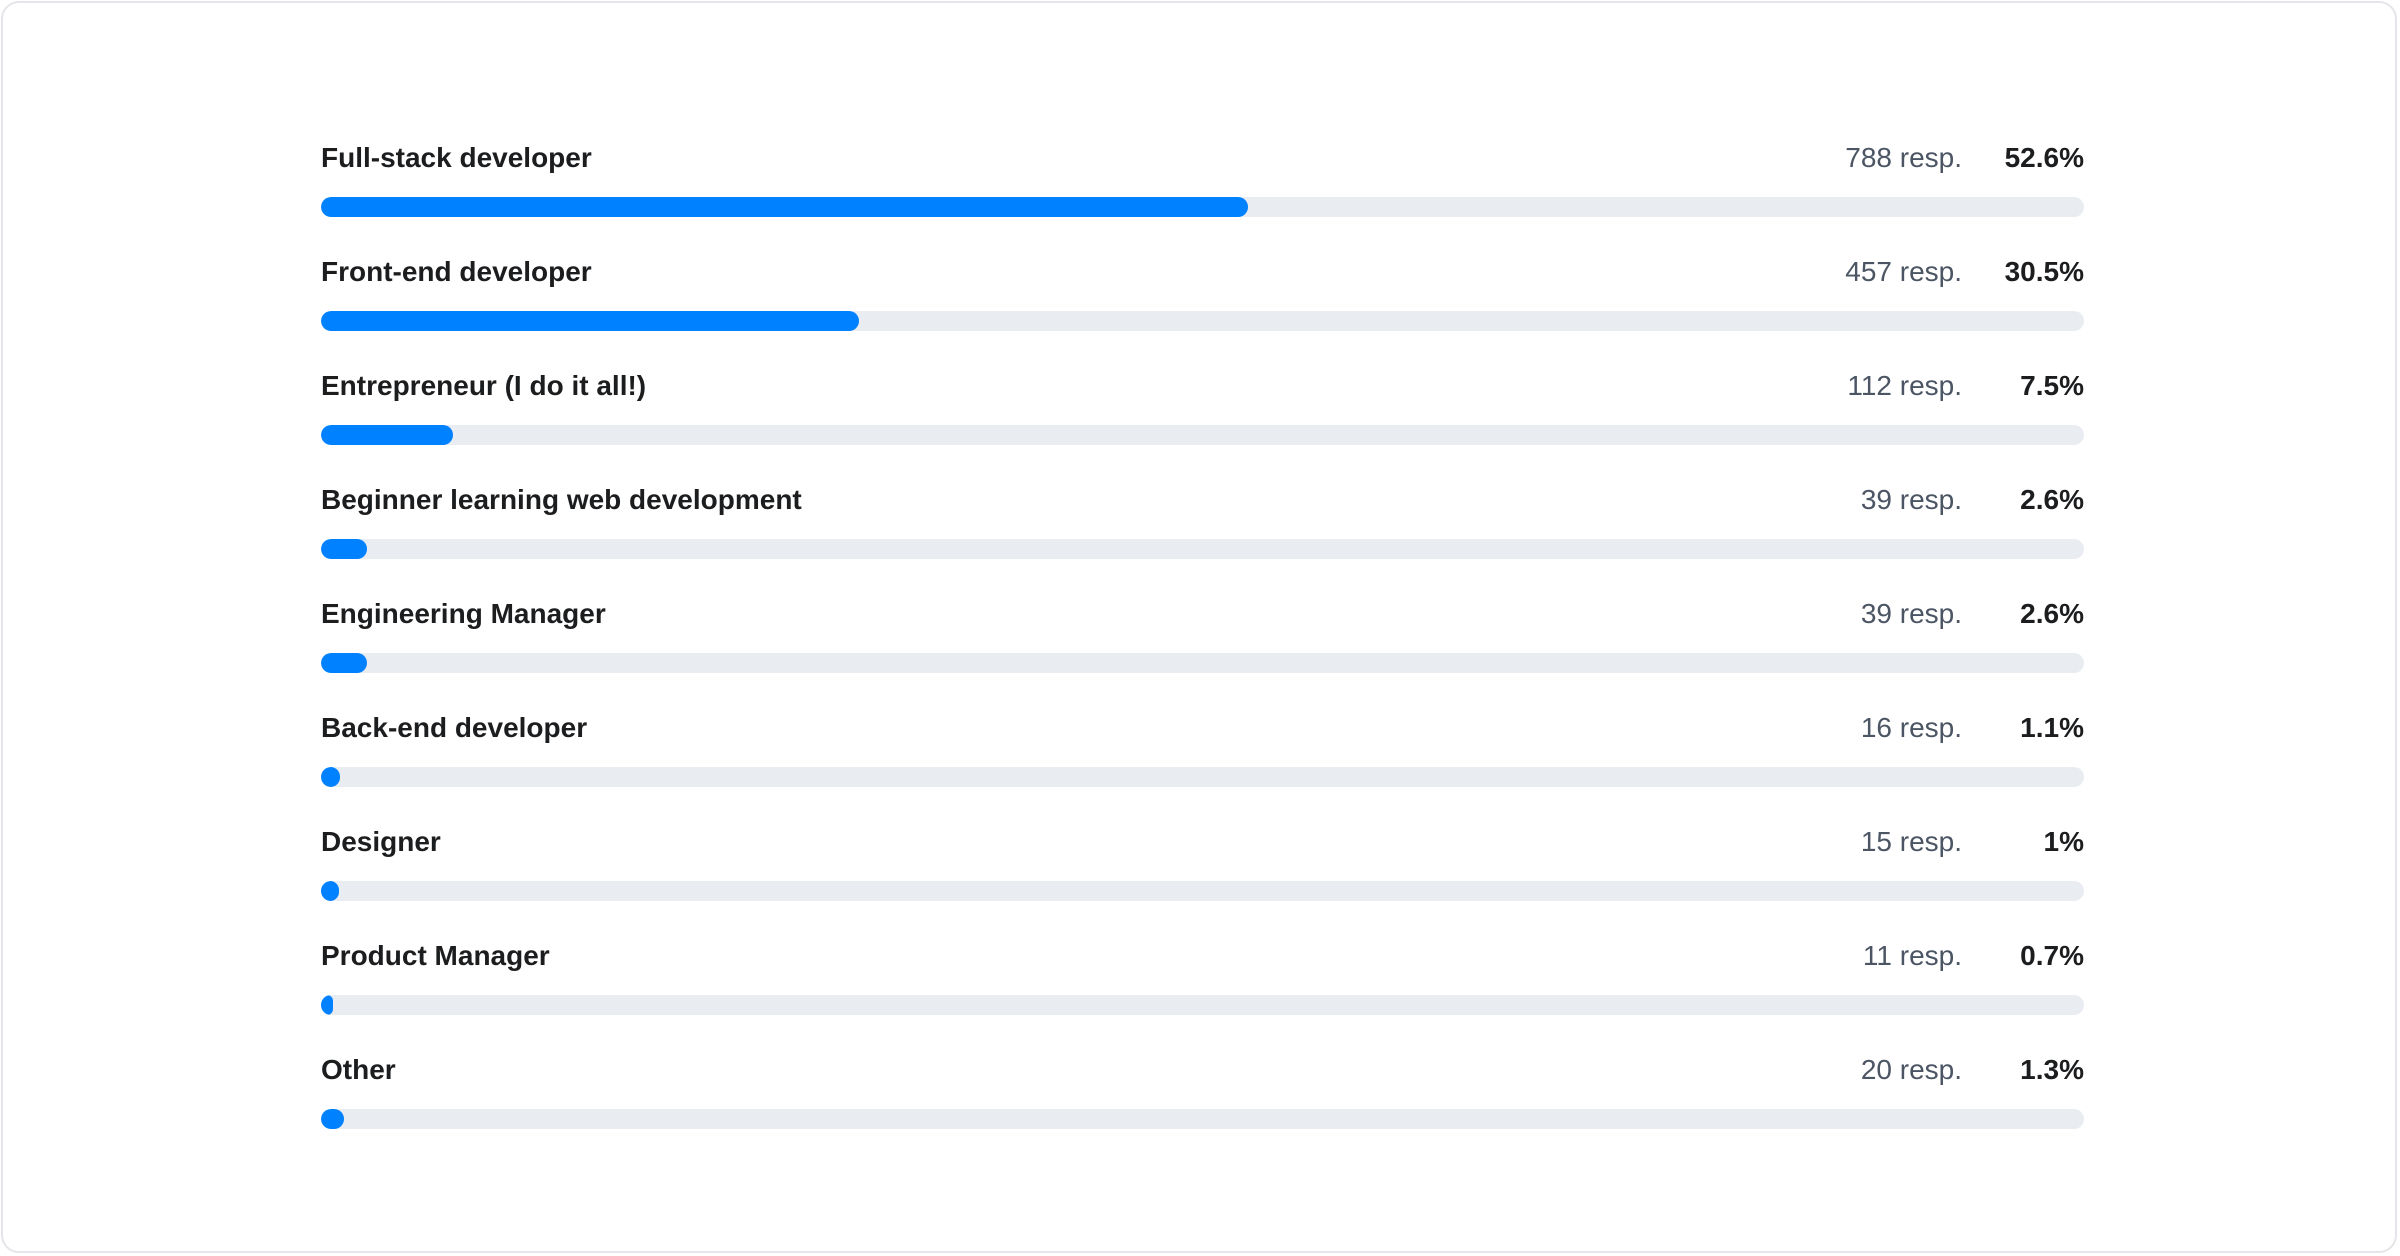  Describe the element at coordinates (1202, 992) in the screenshot. I see `result-row: Product Manager 11 resp. 0.7%` at that location.